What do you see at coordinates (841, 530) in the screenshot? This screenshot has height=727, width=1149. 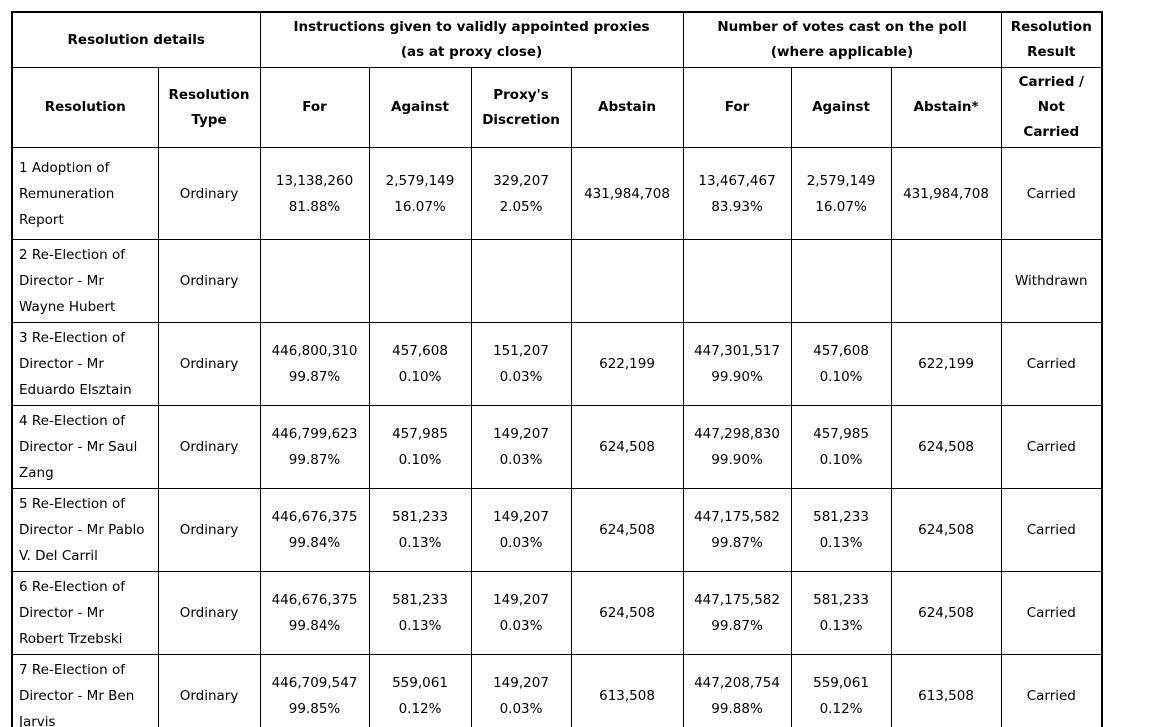 I see `poll-against-cell: 581,233 0.13%` at bounding box center [841, 530].